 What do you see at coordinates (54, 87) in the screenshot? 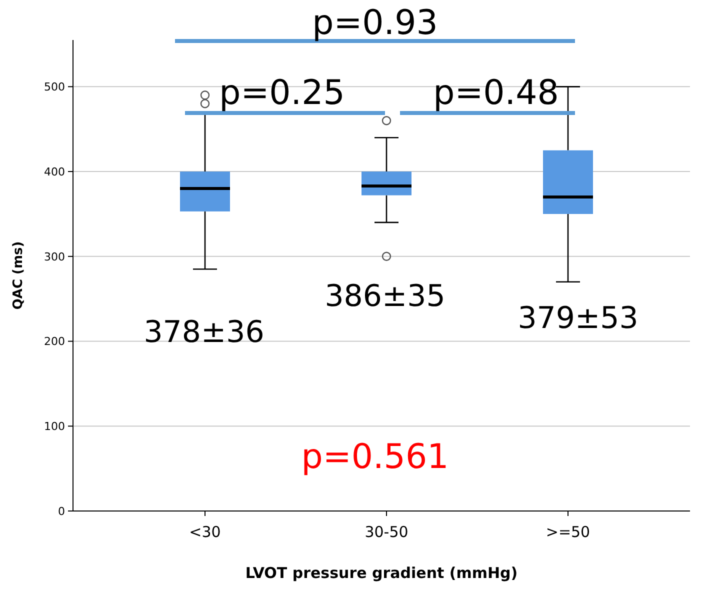
I see `y-tick-label: 500` at bounding box center [54, 87].